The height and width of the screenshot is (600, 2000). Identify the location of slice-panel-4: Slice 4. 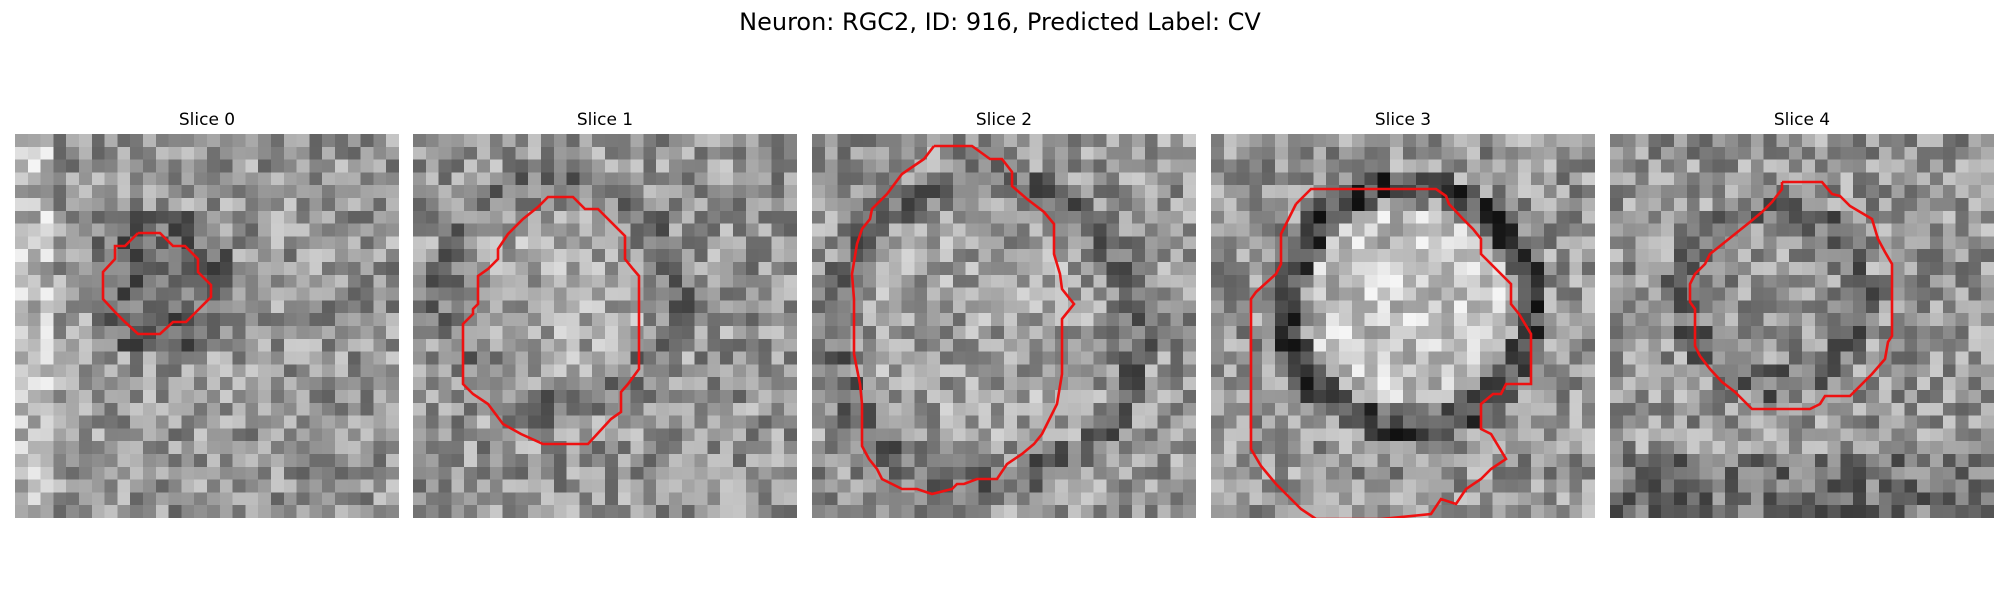
(1802, 311).